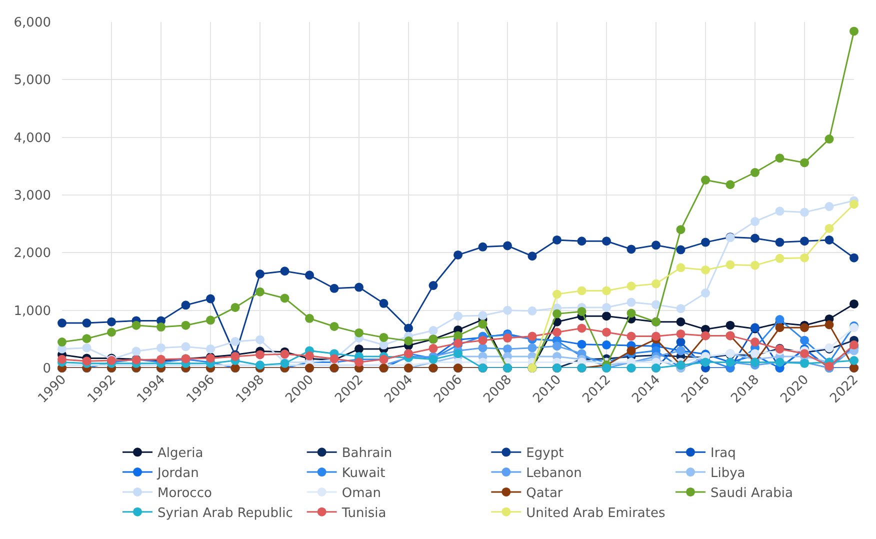 This screenshot has height=539, width=876. I want to click on legend-label: Bahrain, so click(367, 454).